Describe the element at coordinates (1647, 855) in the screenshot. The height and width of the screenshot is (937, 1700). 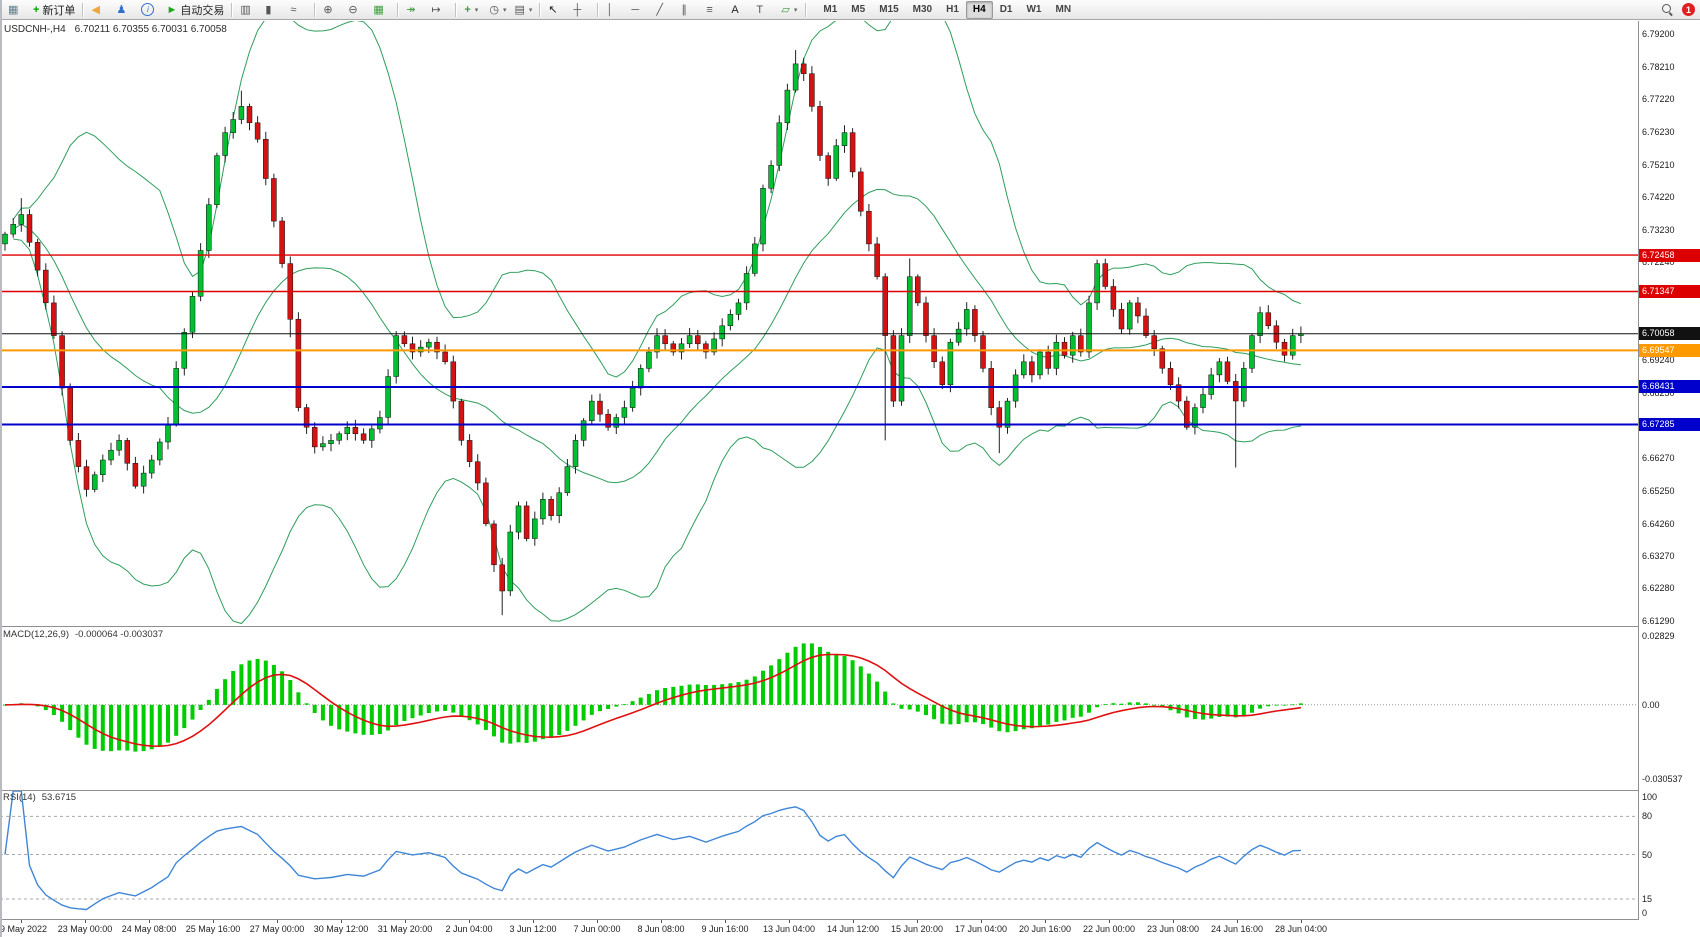
I see `rsi-axis-label: 50` at that location.